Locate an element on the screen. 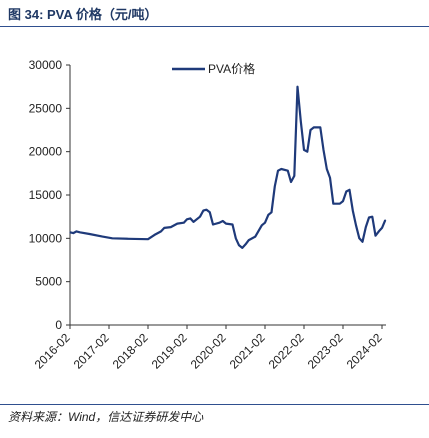  source-note: 资料来源：Wind，信达证券研发中心 is located at coordinates (106, 417).